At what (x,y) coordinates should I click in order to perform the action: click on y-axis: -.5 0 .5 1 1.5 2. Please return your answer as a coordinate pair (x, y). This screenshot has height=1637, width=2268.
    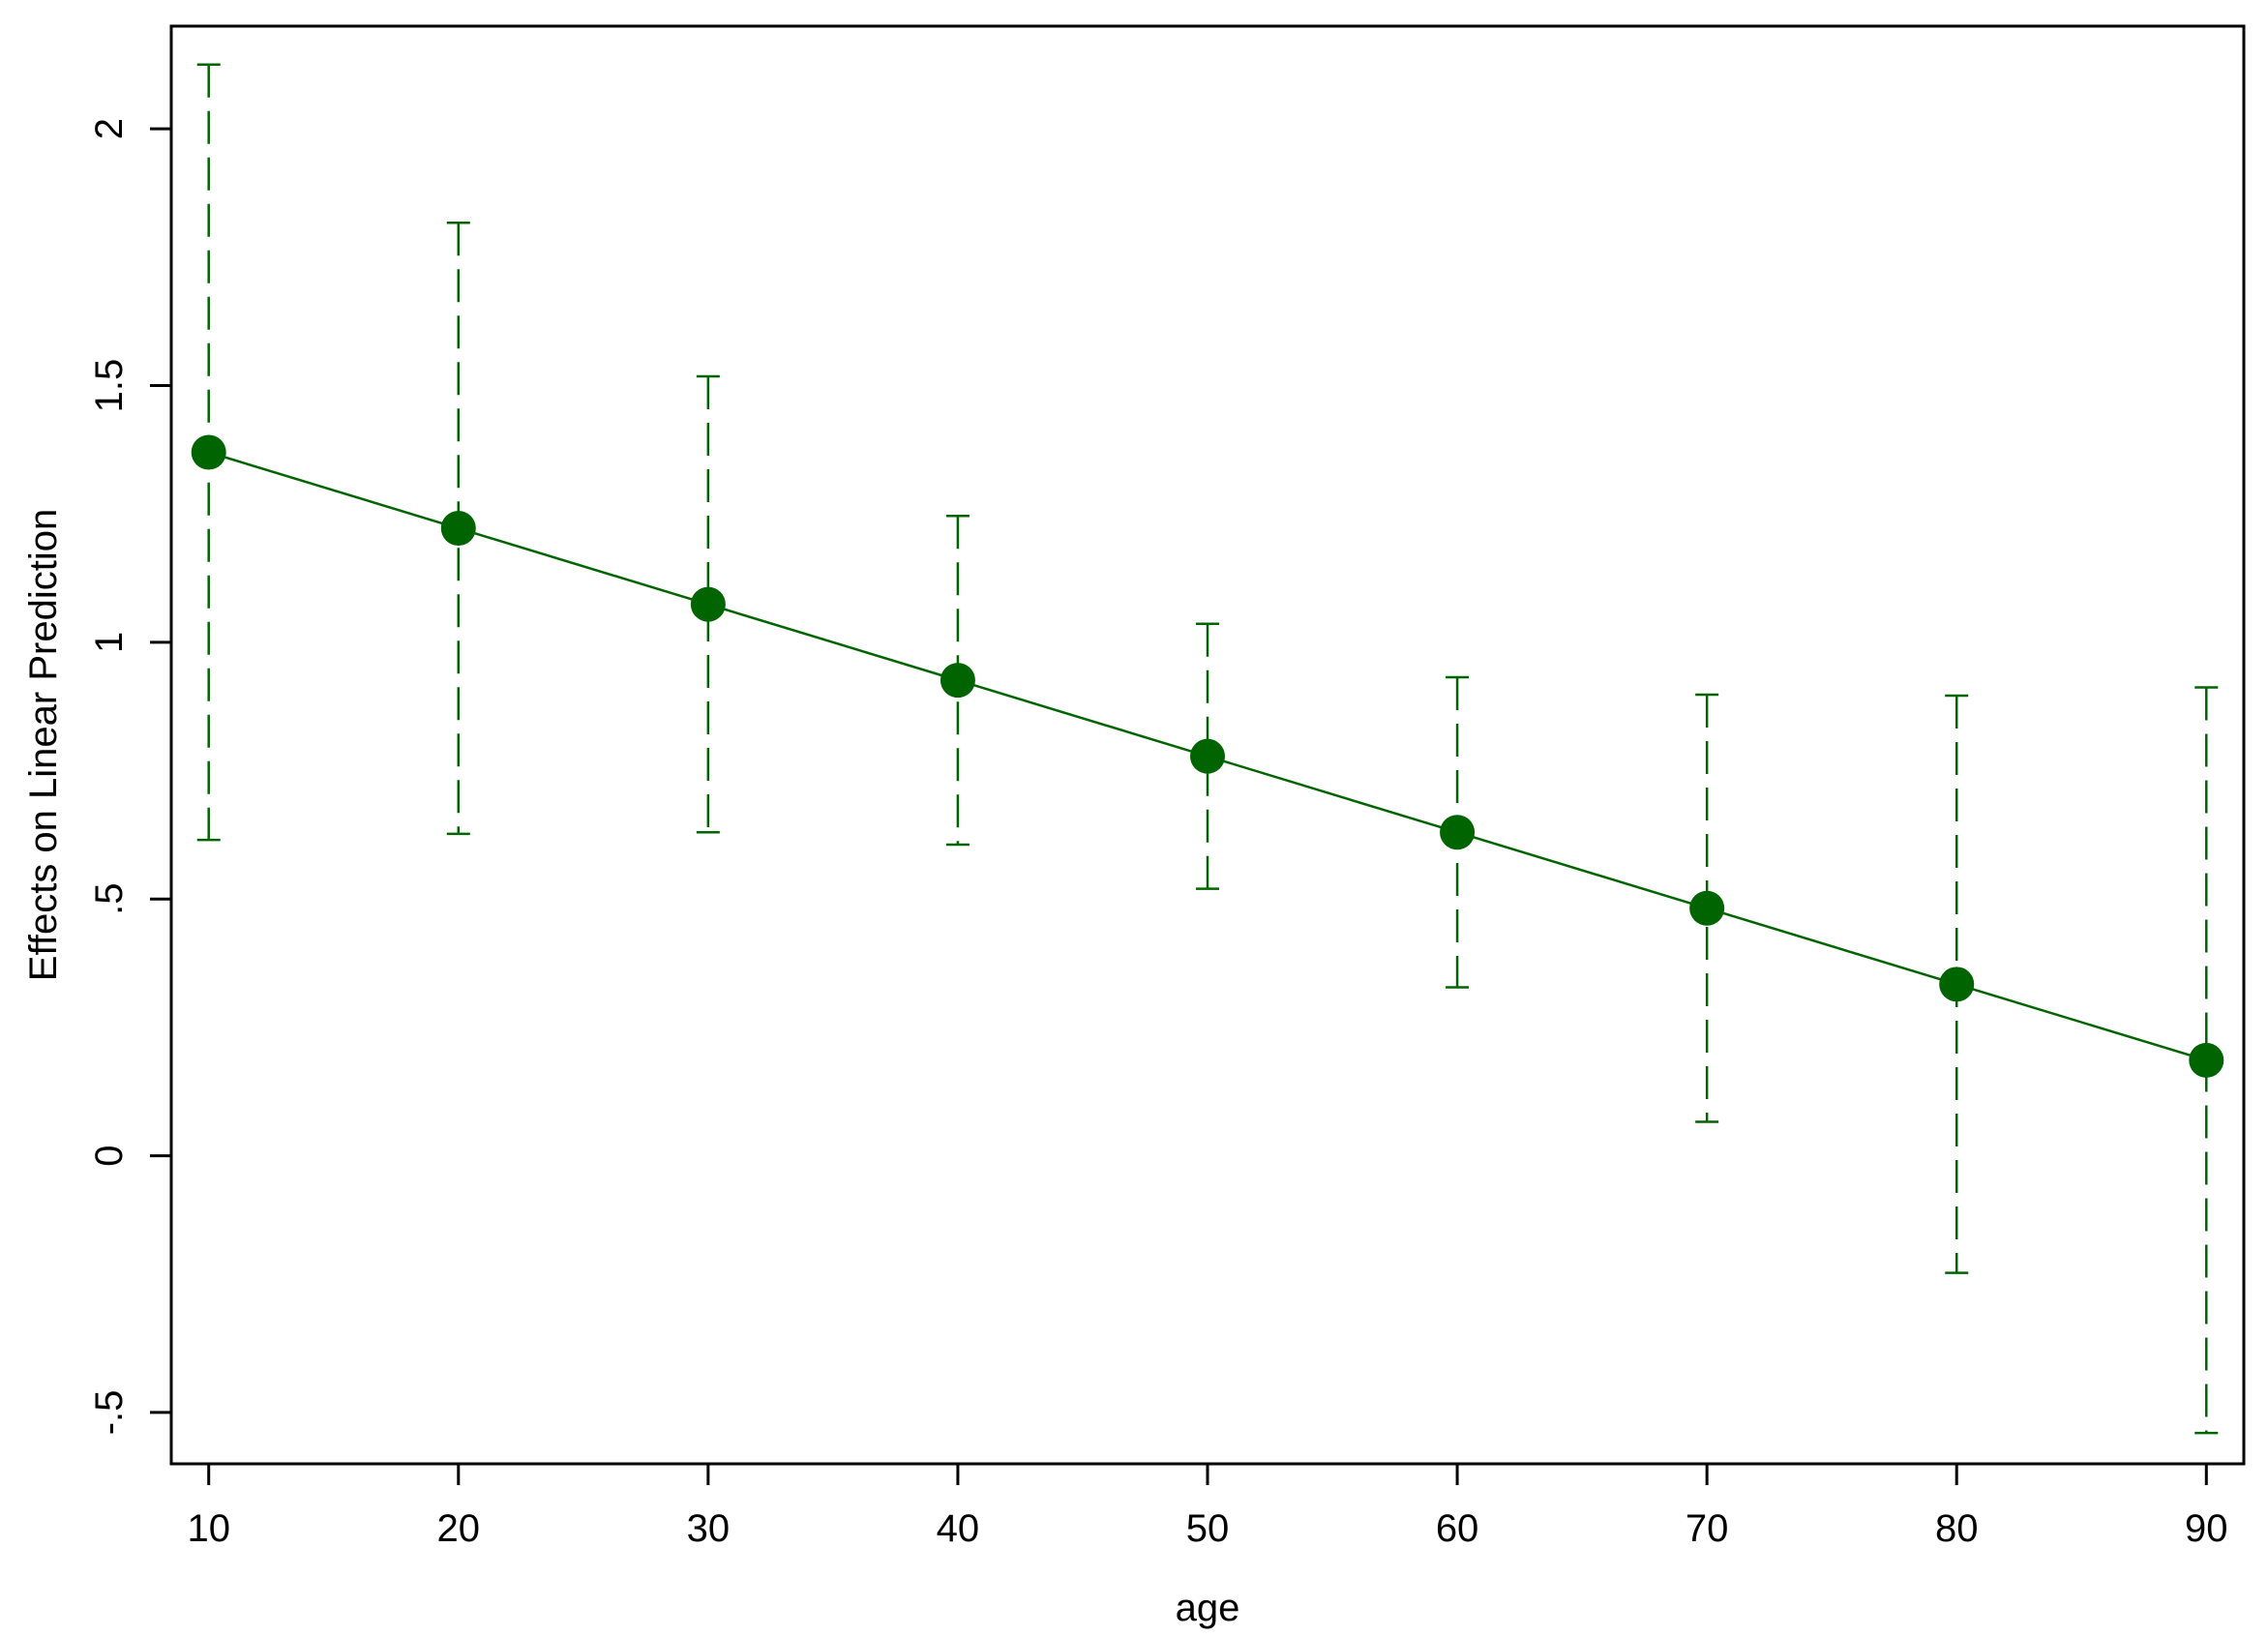
    Looking at the image, I should click on (129, 776).